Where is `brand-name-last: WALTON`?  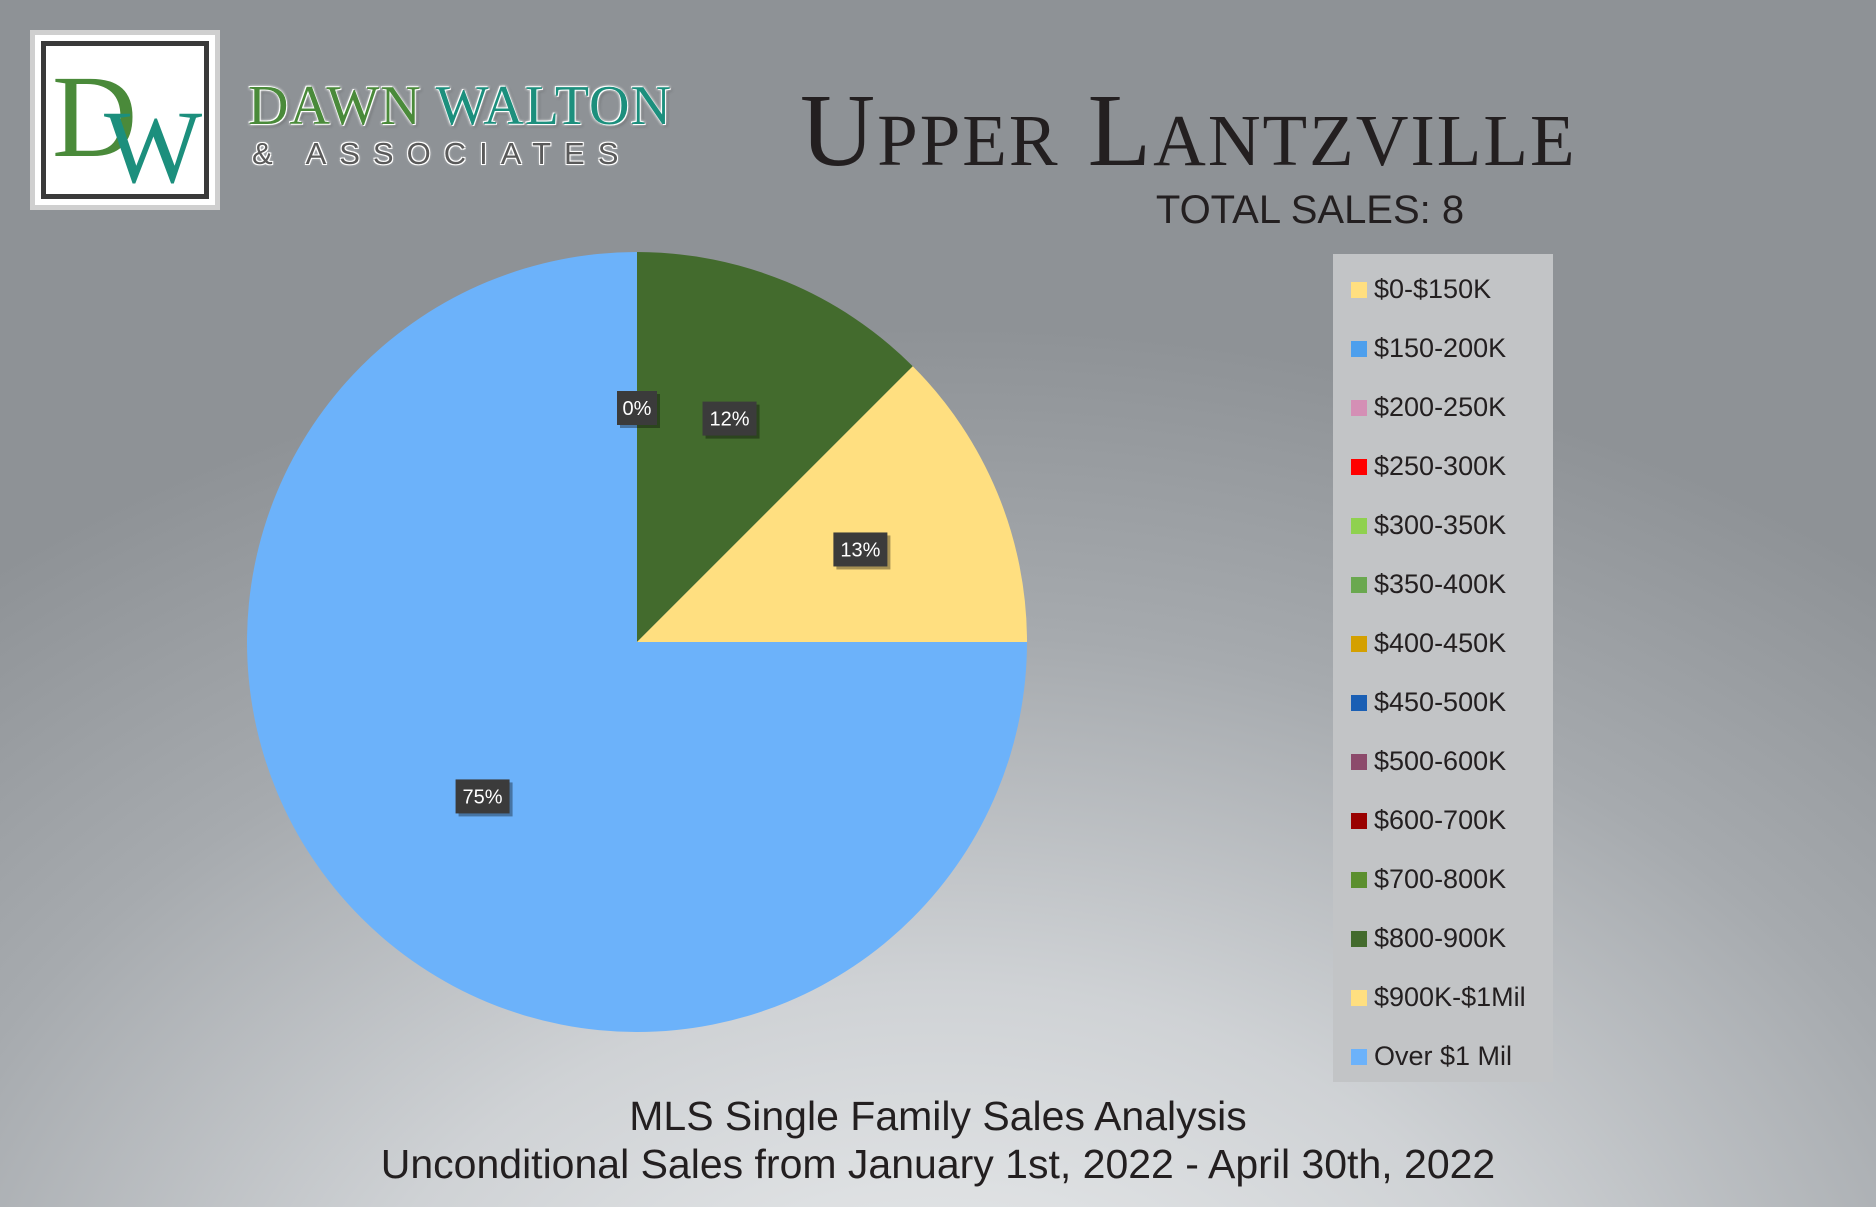 brand-name-last: WALTON is located at coordinates (553, 106).